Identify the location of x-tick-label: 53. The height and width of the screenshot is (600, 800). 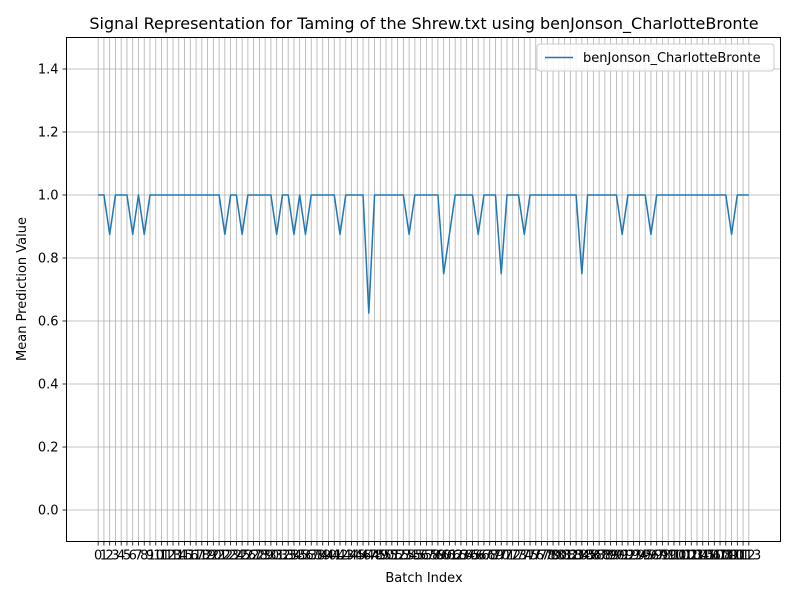
(403, 556).